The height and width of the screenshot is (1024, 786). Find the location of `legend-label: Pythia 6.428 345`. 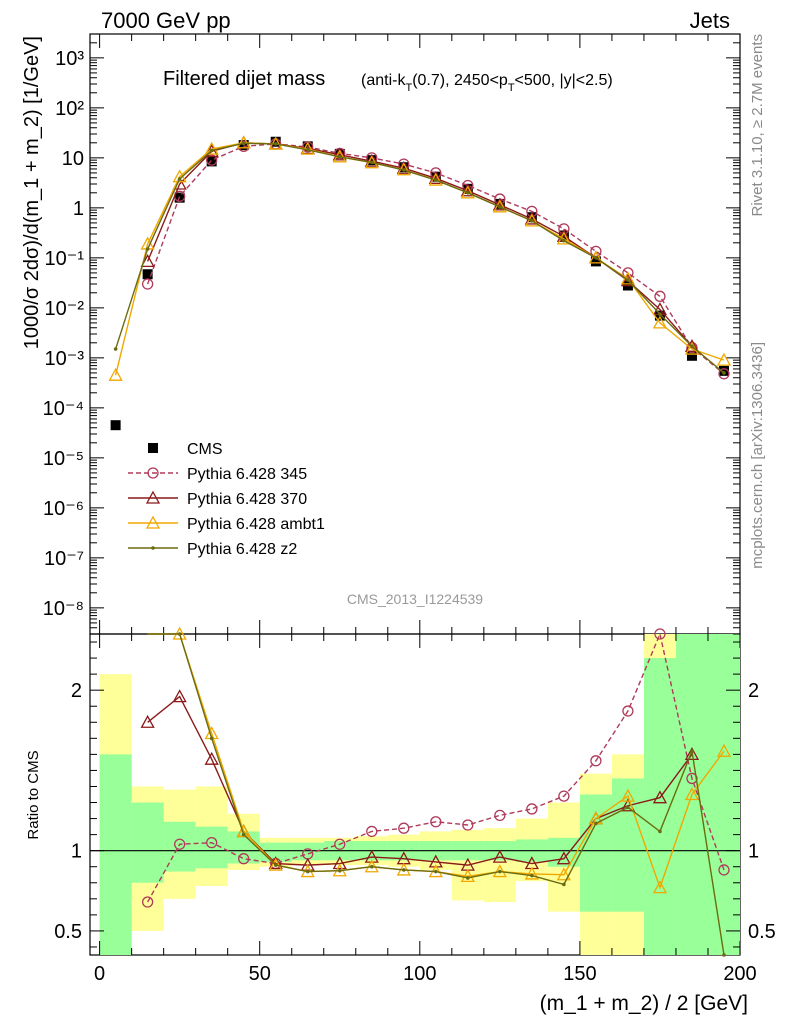

legend-label: Pythia 6.428 345 is located at coordinates (247, 474).